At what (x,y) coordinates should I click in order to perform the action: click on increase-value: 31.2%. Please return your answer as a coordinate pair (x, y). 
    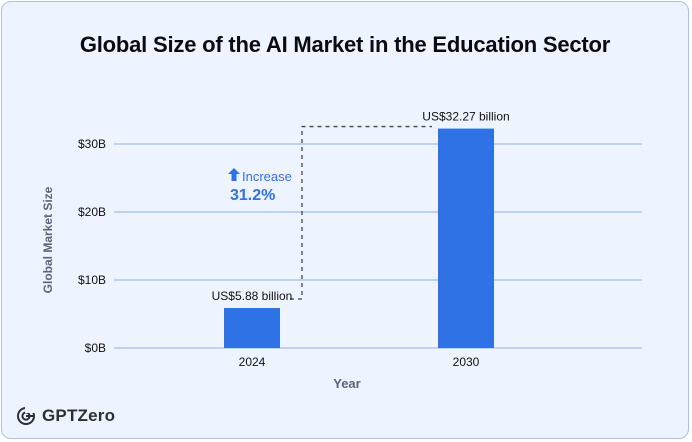
    Looking at the image, I should click on (252, 195).